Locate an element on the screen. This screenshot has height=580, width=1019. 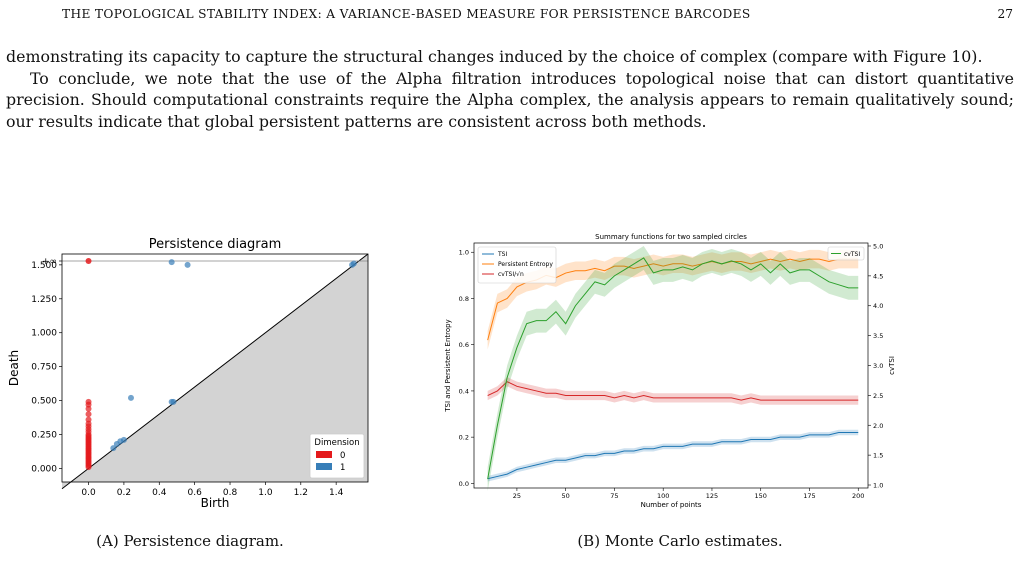
x-tick-label: 25 is located at coordinates (517, 496).